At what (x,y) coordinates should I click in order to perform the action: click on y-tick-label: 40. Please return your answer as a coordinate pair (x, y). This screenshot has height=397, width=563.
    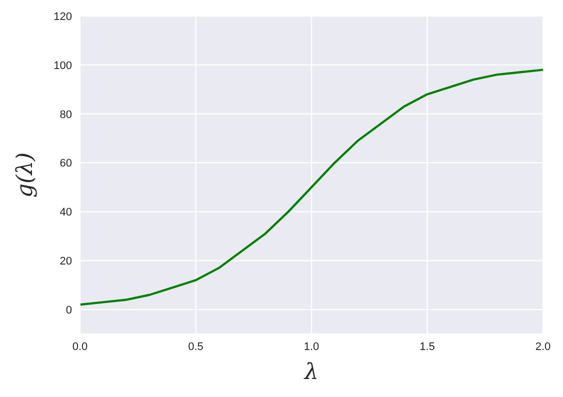
    Looking at the image, I should click on (66, 212).